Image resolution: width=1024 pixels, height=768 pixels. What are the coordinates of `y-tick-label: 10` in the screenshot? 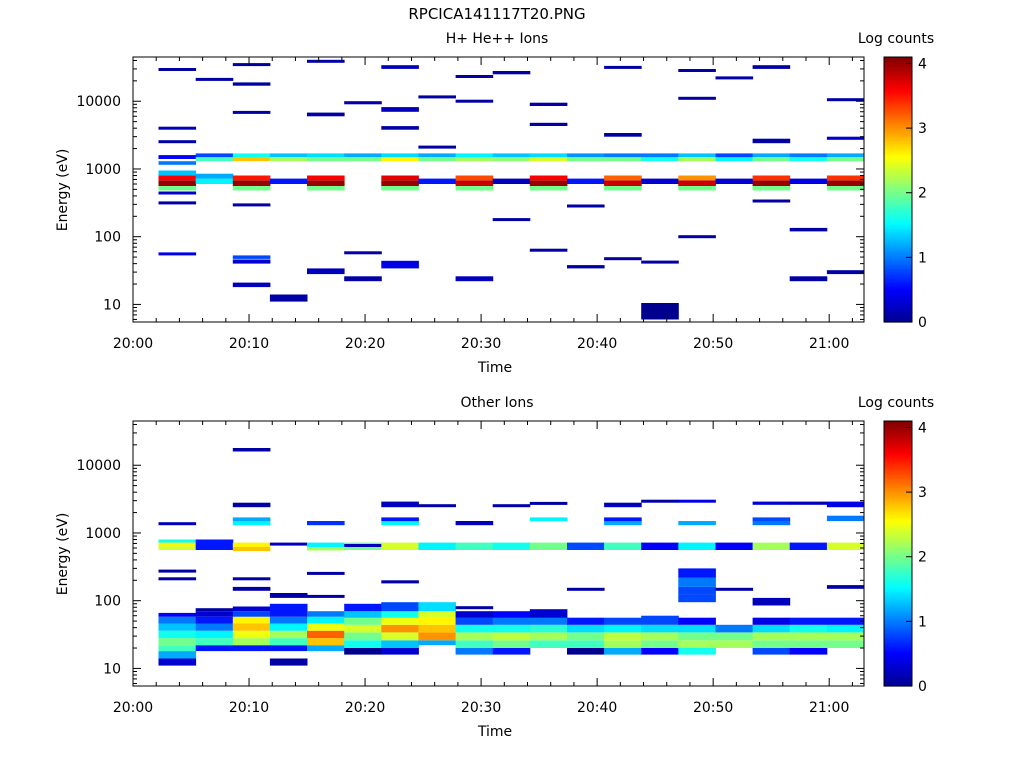 It's located at (112, 669).